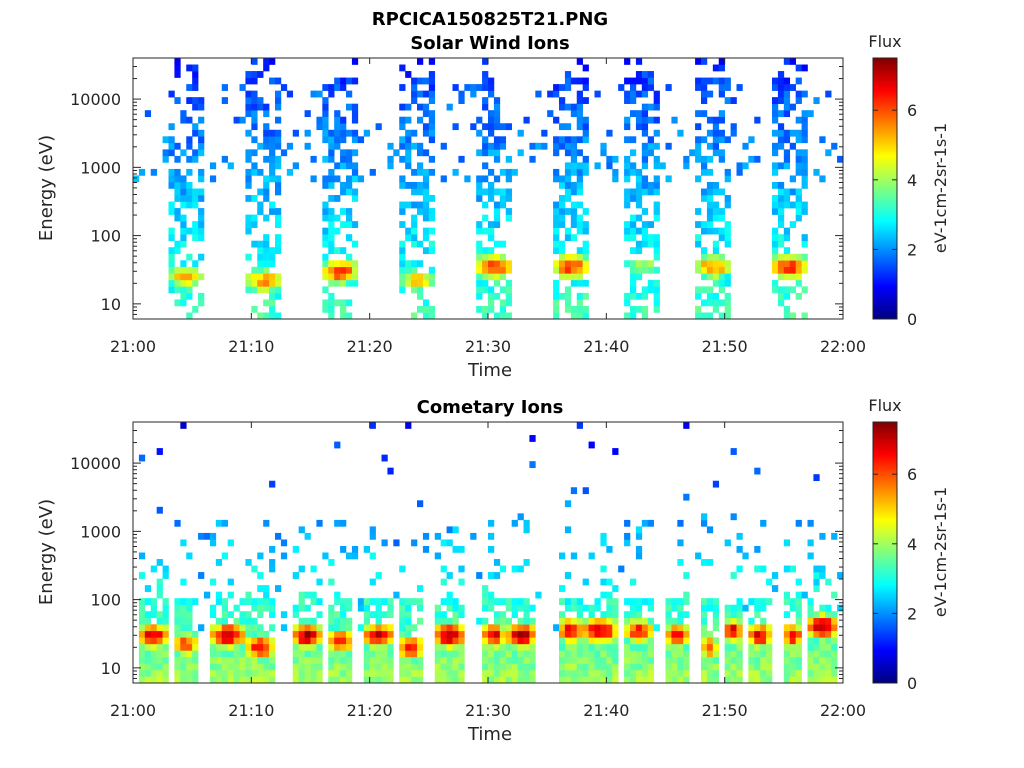  I want to click on x-axis-label: Time, so click(489, 734).